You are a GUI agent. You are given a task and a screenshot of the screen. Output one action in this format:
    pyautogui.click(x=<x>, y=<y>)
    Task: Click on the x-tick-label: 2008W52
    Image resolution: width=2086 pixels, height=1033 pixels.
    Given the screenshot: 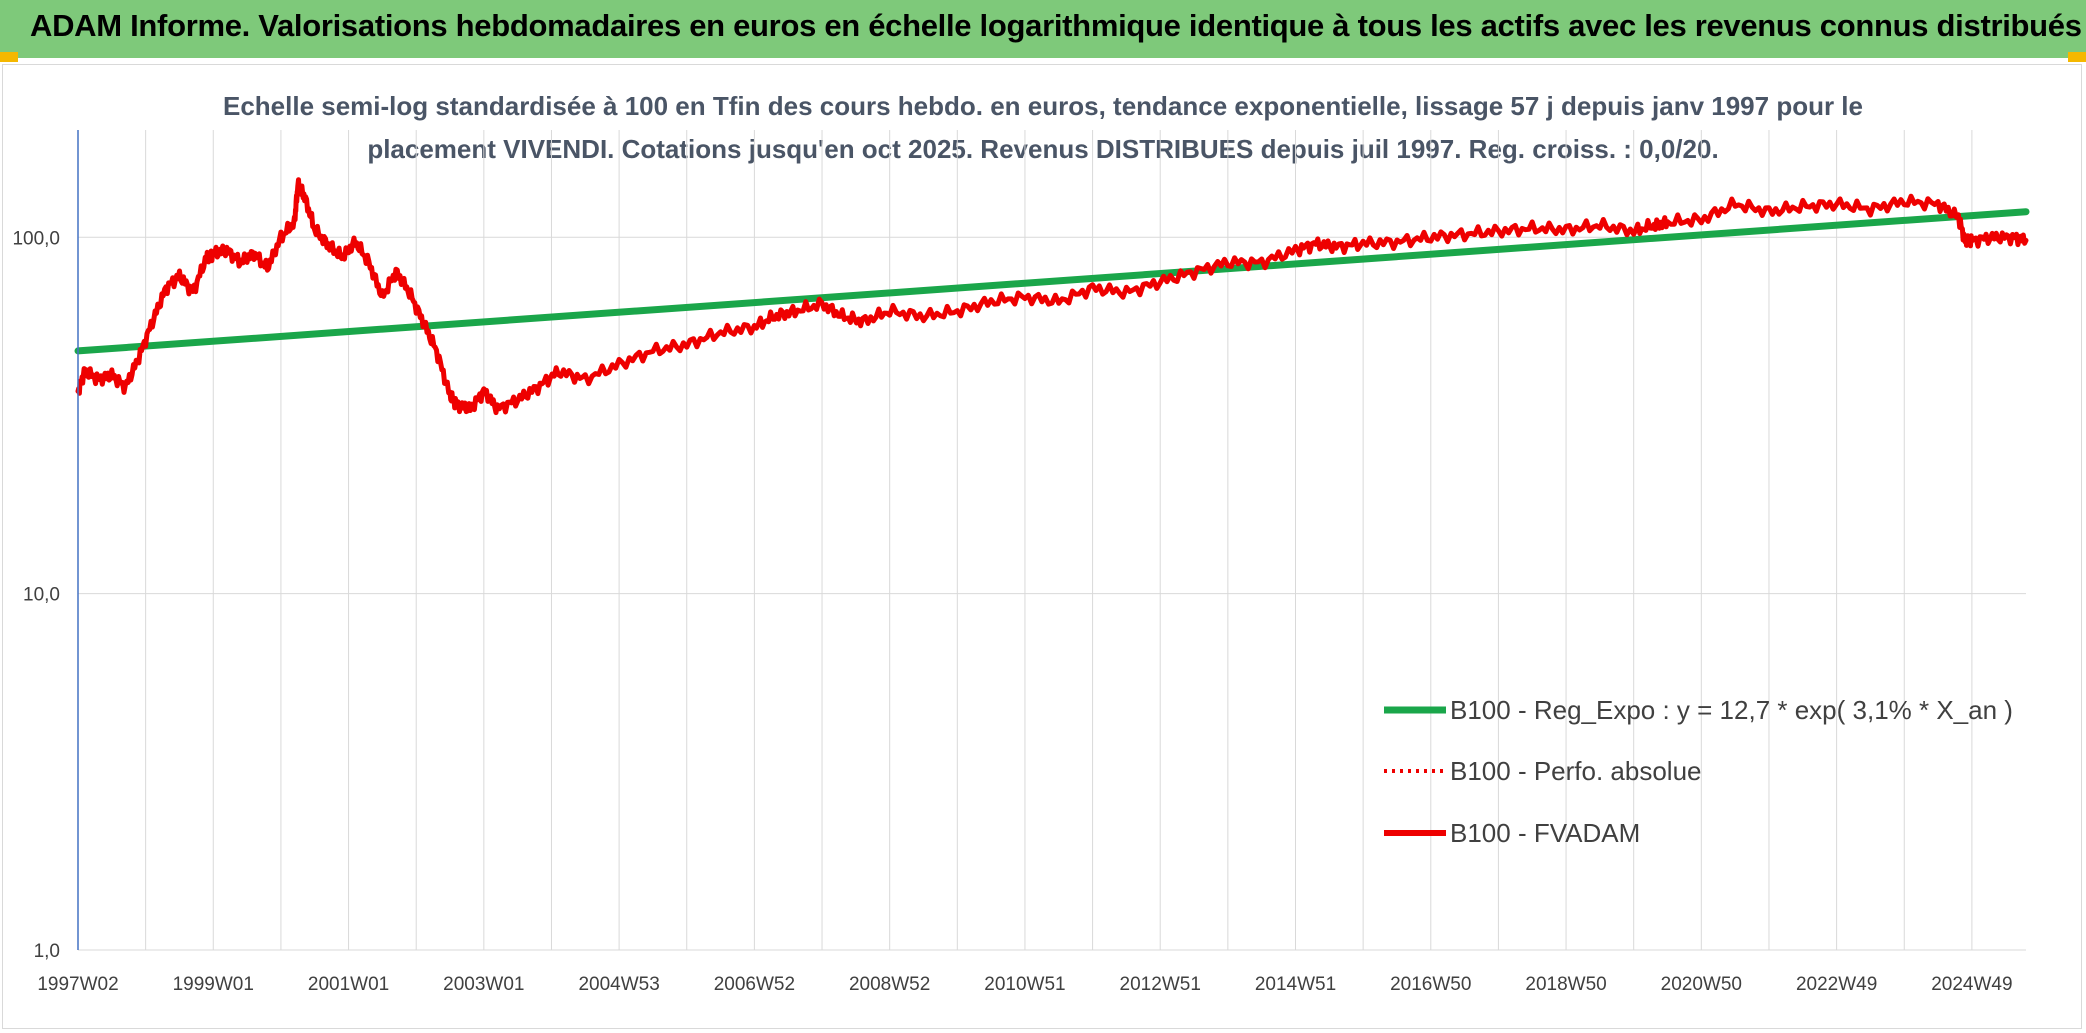 What is the action you would take?
    pyautogui.click(x=889, y=984)
    